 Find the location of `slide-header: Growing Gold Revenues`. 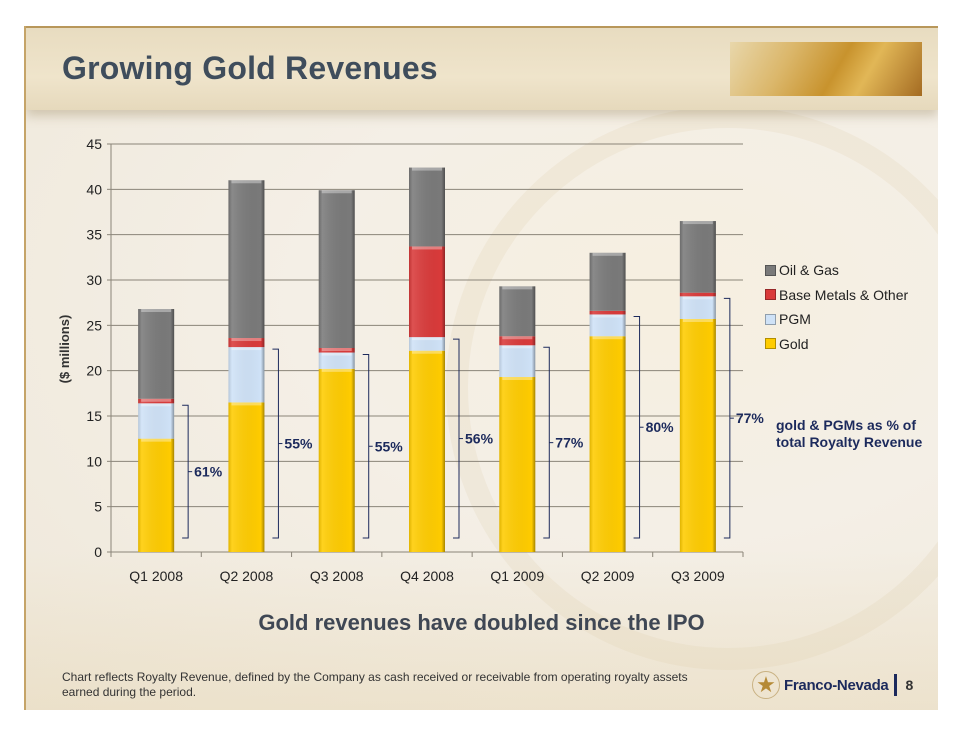

slide-header: Growing Gold Revenues is located at coordinates (482, 68).